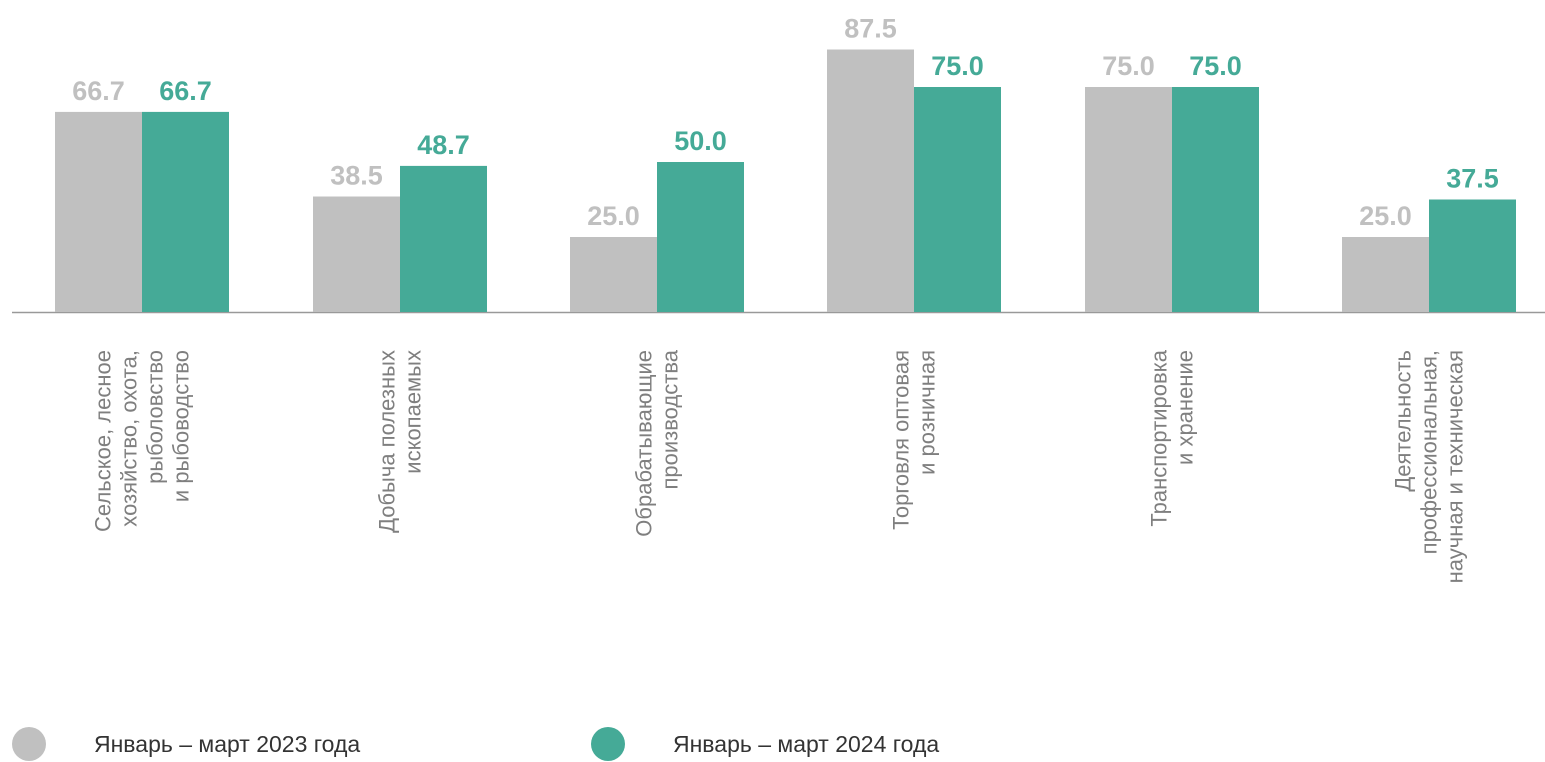 Image resolution: width=1545 pixels, height=762 pixels. I want to click on data-label-2024-1: 48.7, so click(443, 145).